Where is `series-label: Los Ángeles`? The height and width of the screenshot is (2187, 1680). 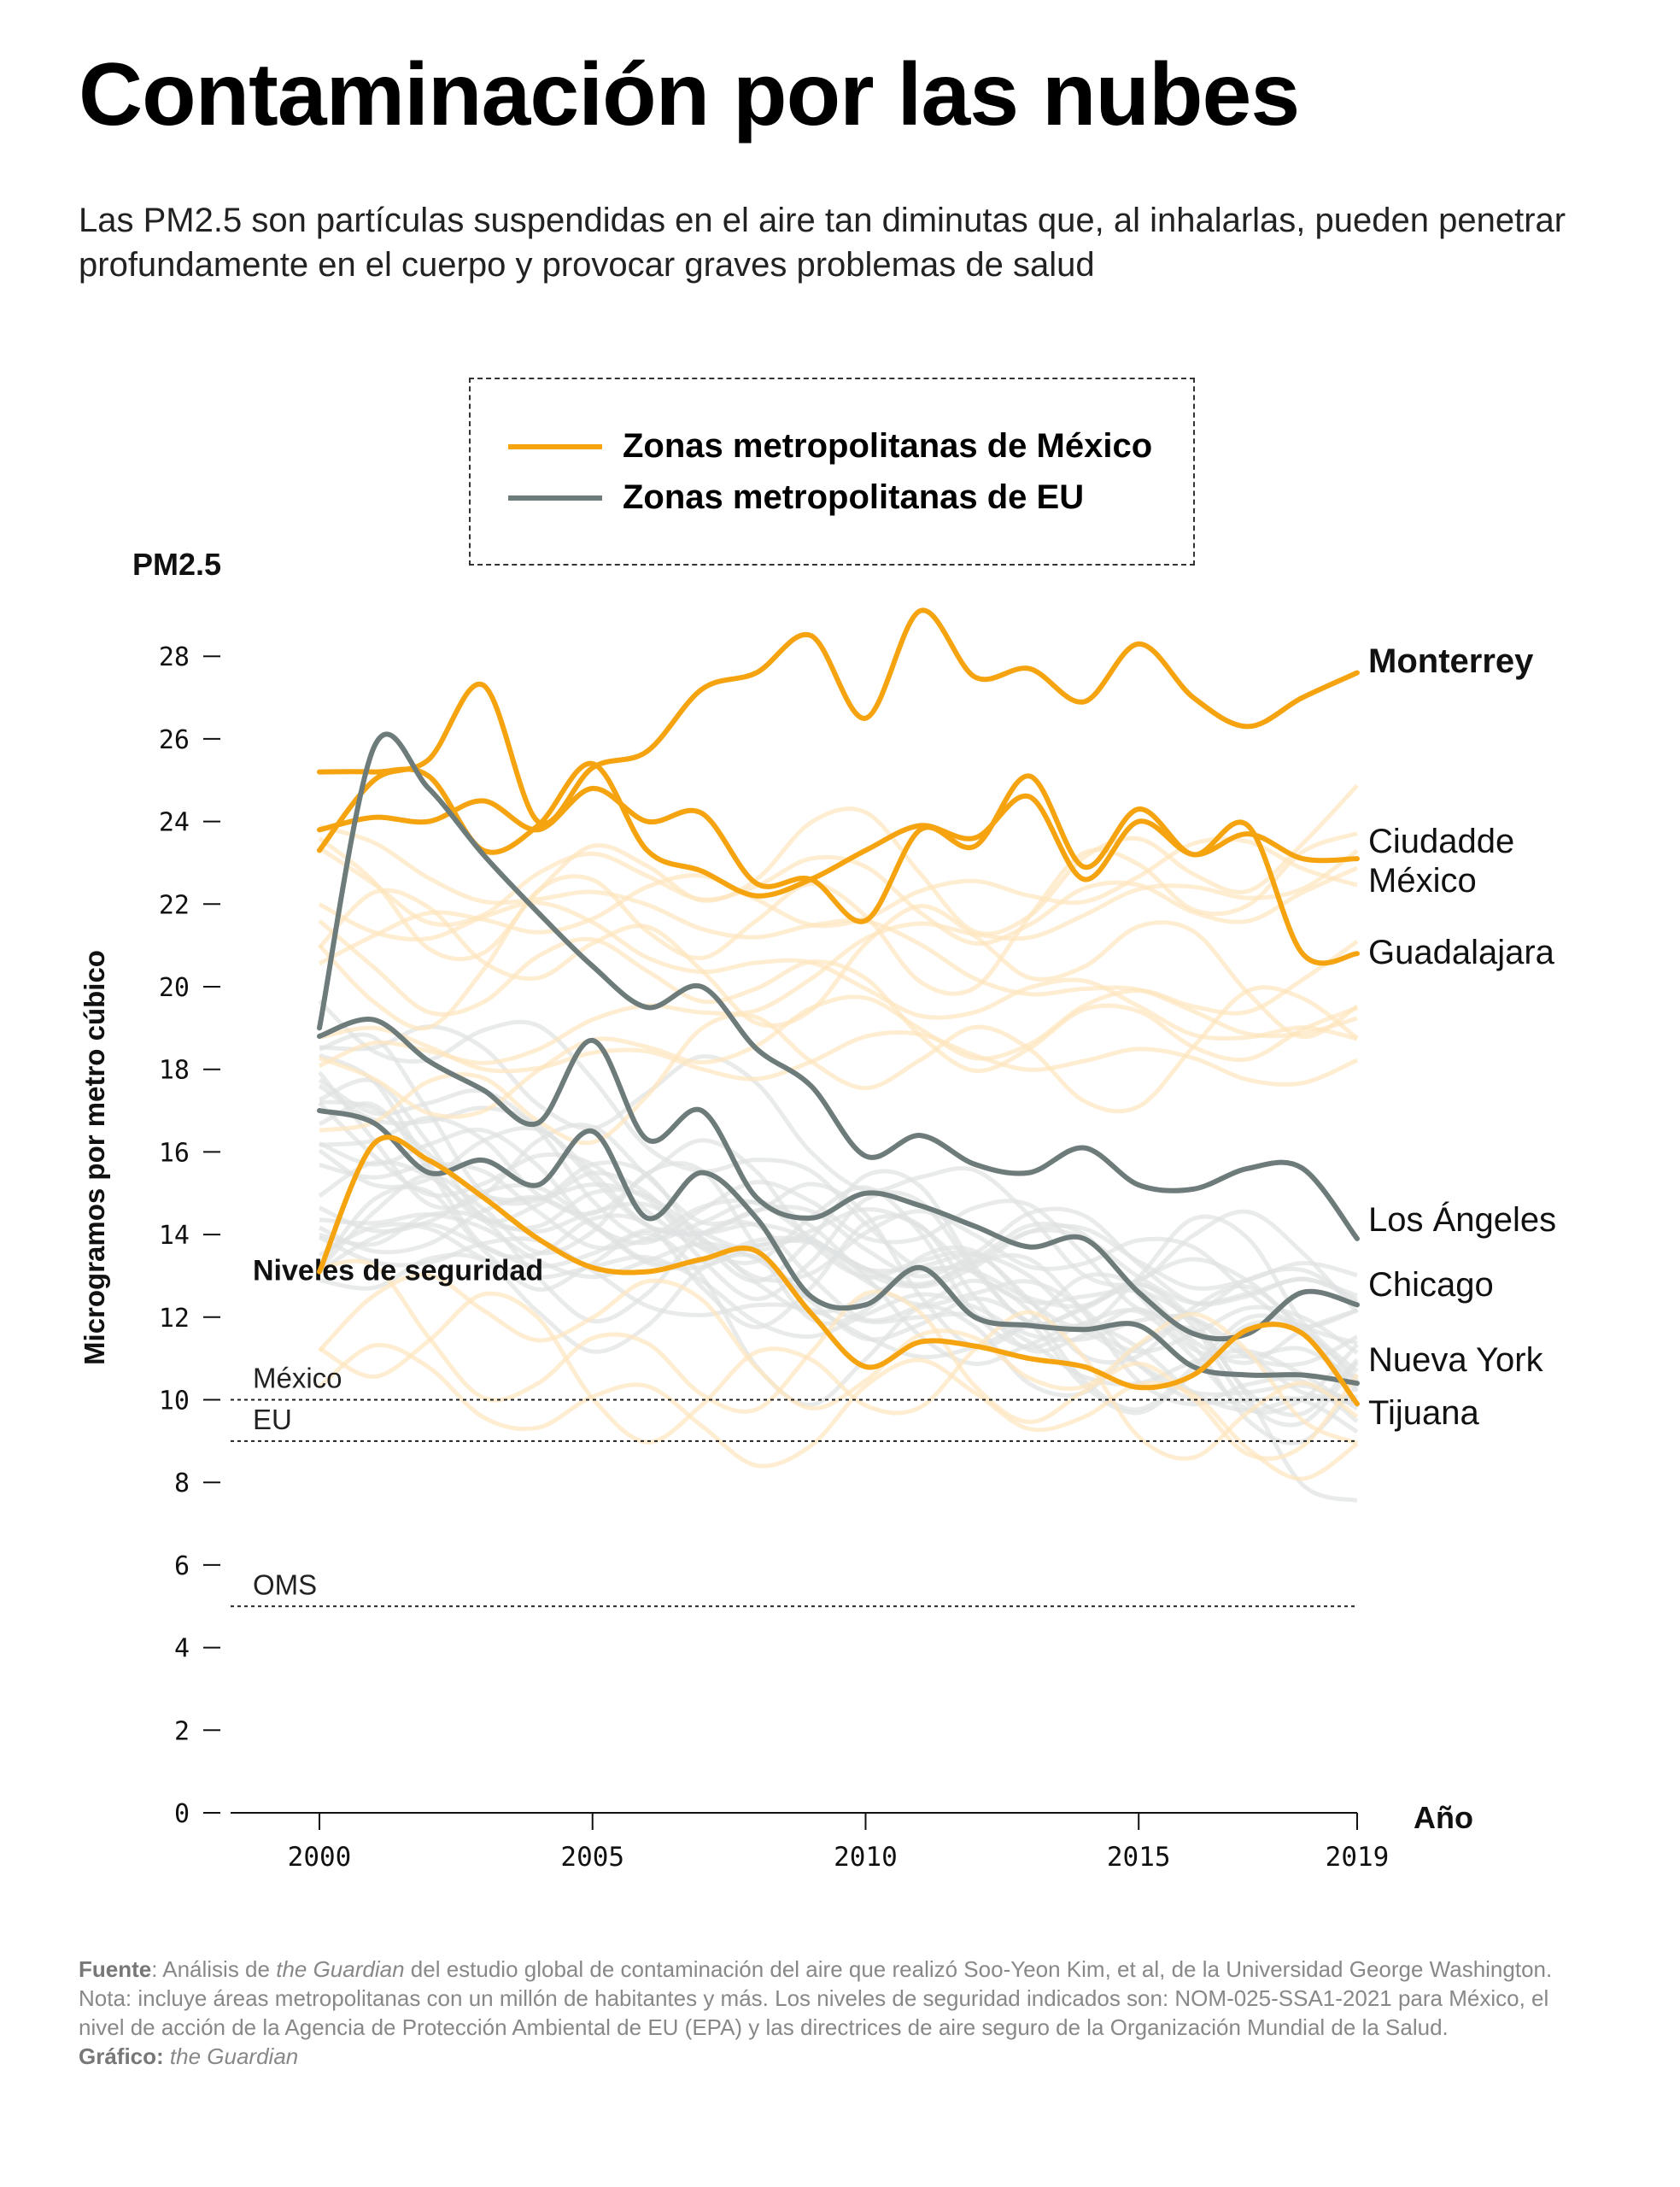 series-label: Los Ángeles is located at coordinates (1462, 1219).